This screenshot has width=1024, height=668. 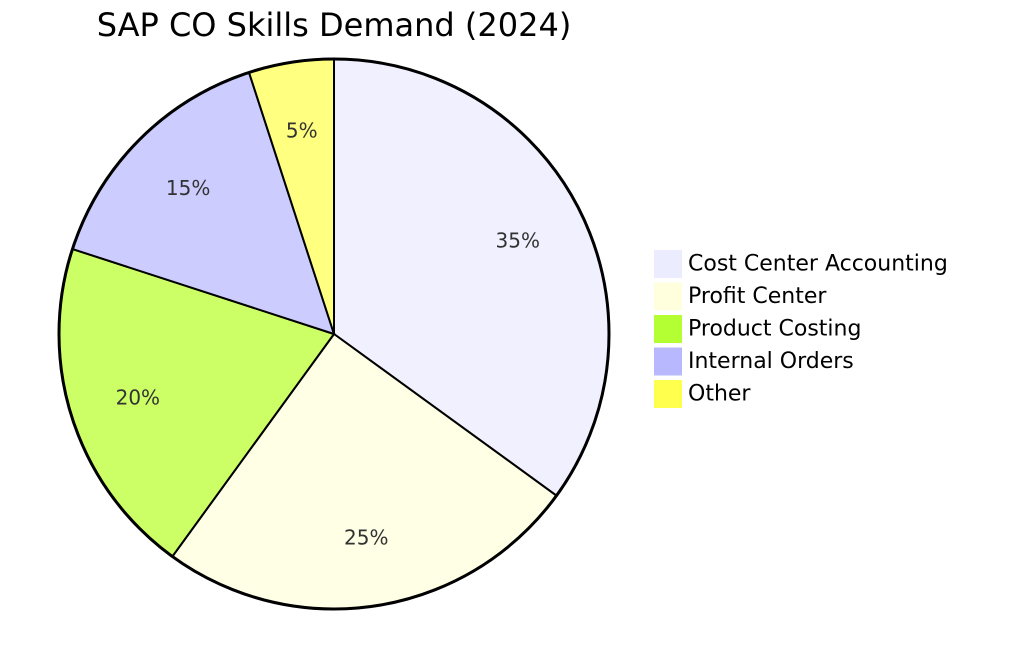 I want to click on legend-item: Profit Center, so click(x=740, y=296).